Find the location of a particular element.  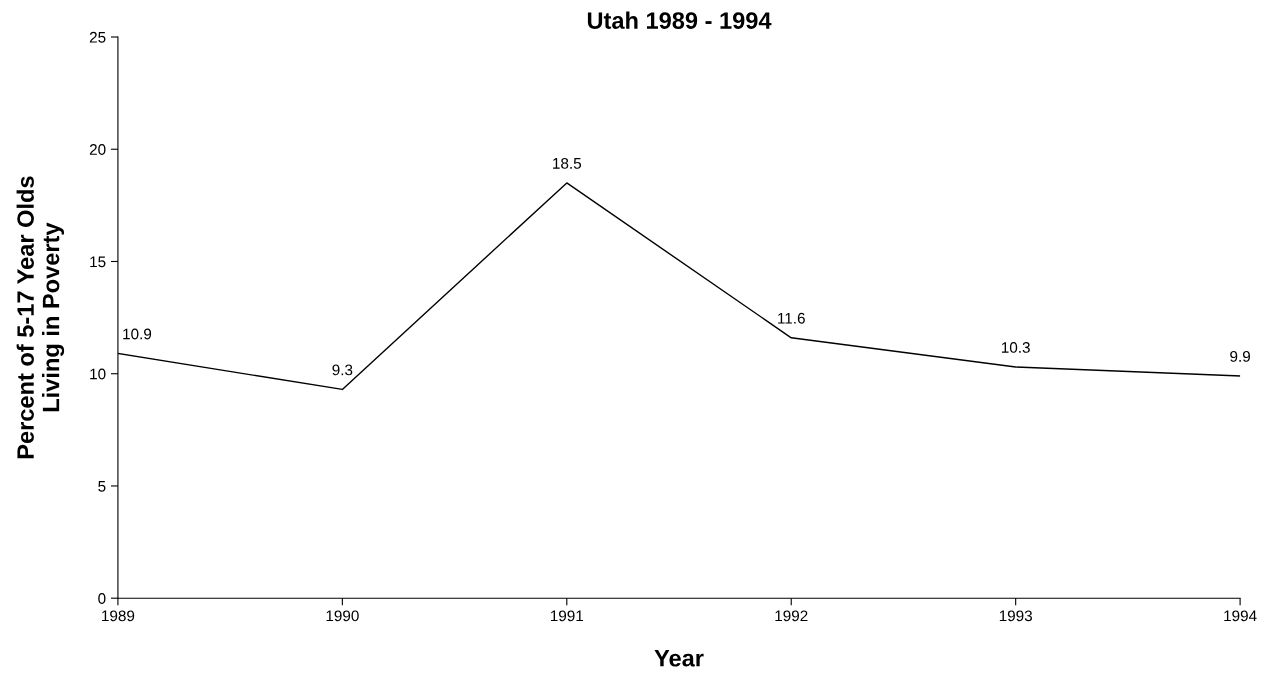

data-label: 11.6 is located at coordinates (791, 318).